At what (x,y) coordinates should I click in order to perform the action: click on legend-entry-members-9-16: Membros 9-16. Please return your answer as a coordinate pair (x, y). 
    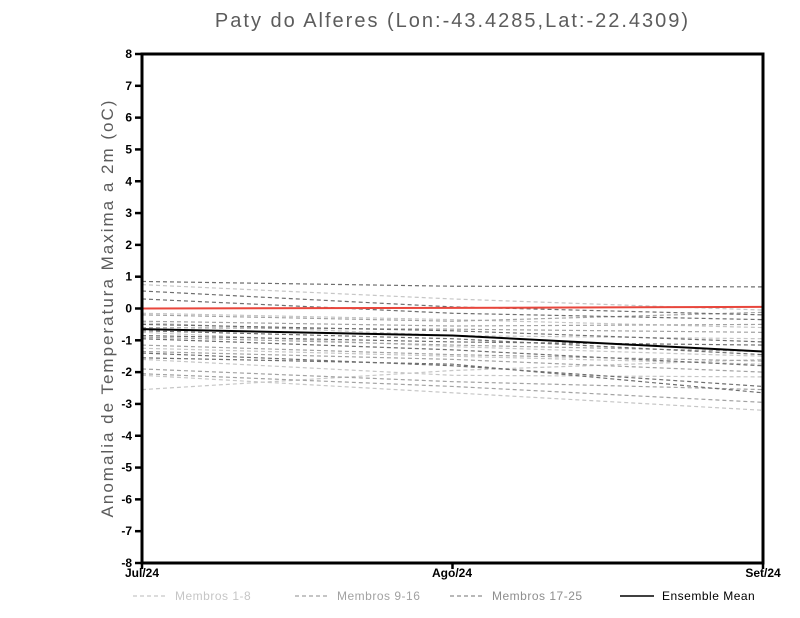
    Looking at the image, I should click on (357, 596).